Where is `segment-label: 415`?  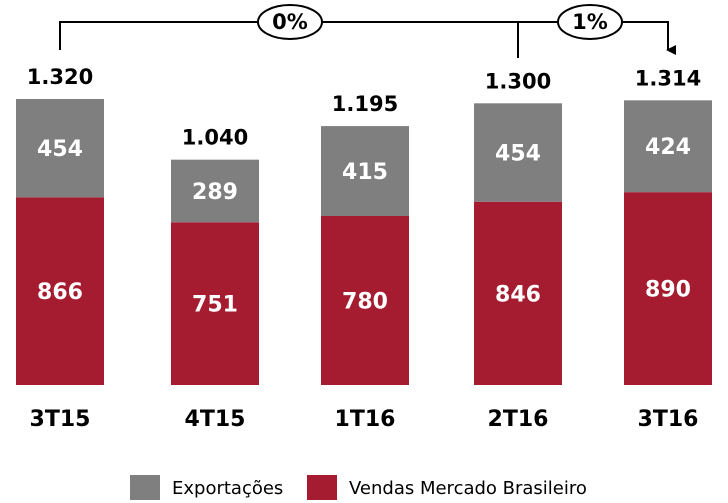 segment-label: 415 is located at coordinates (365, 172).